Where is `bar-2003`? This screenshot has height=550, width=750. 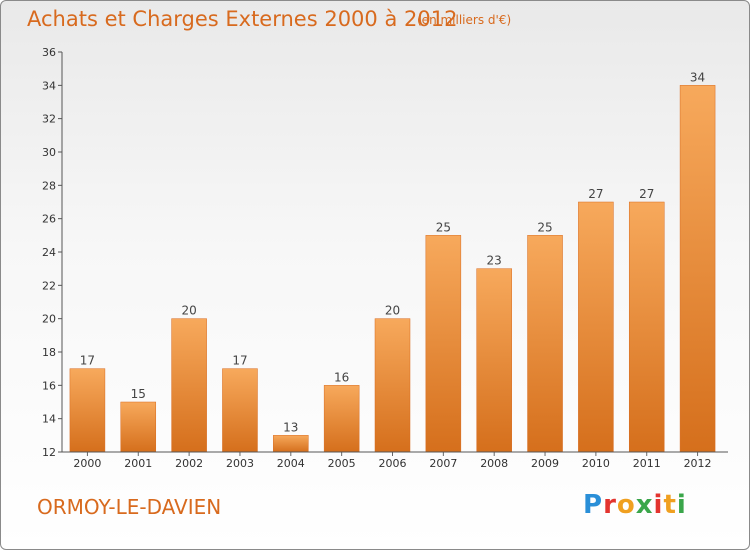
bar-2003 is located at coordinates (240, 410).